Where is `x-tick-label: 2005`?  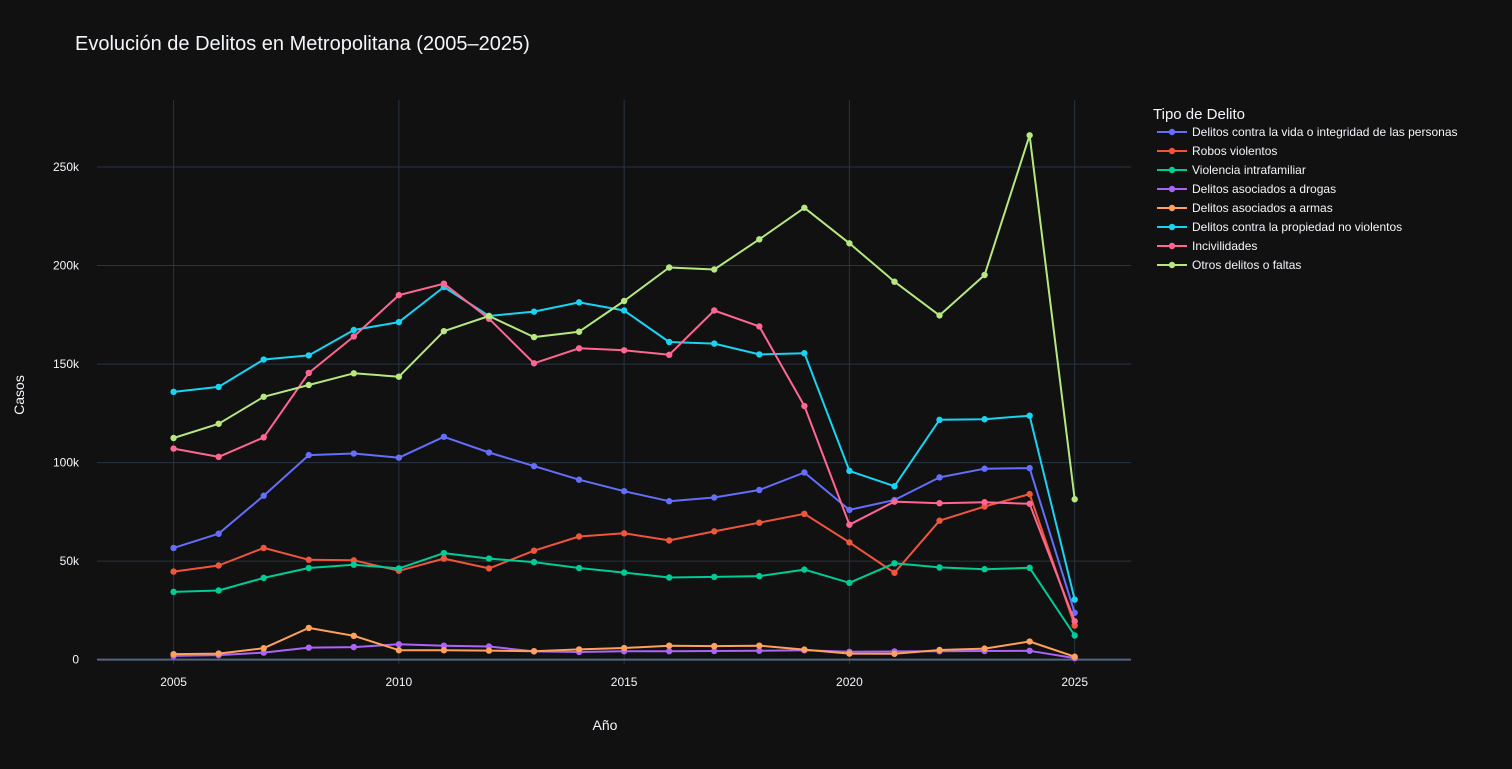 x-tick-label: 2005 is located at coordinates (173, 682).